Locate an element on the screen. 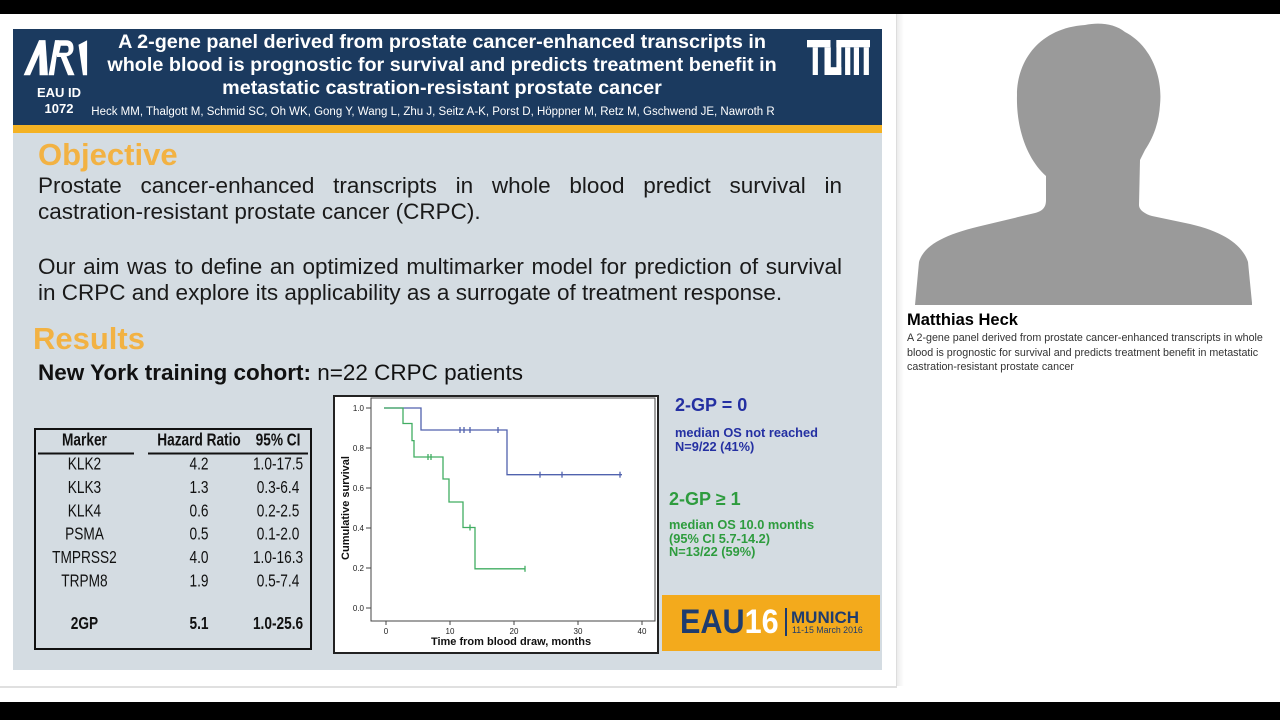 The image size is (1280, 720). svg-text: 0.3-6.4 is located at coordinates (278, 487).